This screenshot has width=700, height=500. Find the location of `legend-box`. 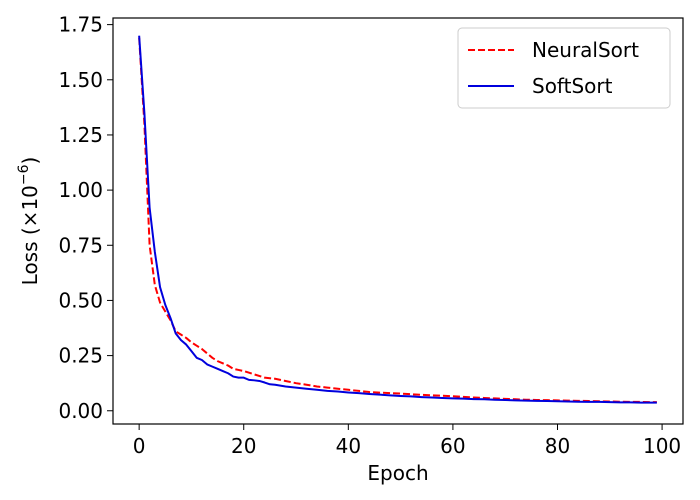

legend-box is located at coordinates (564, 68).